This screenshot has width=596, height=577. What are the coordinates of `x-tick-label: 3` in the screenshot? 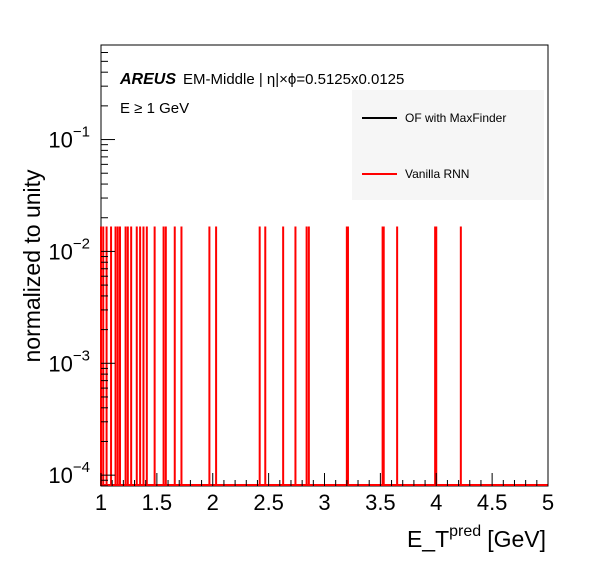 It's located at (324, 502).